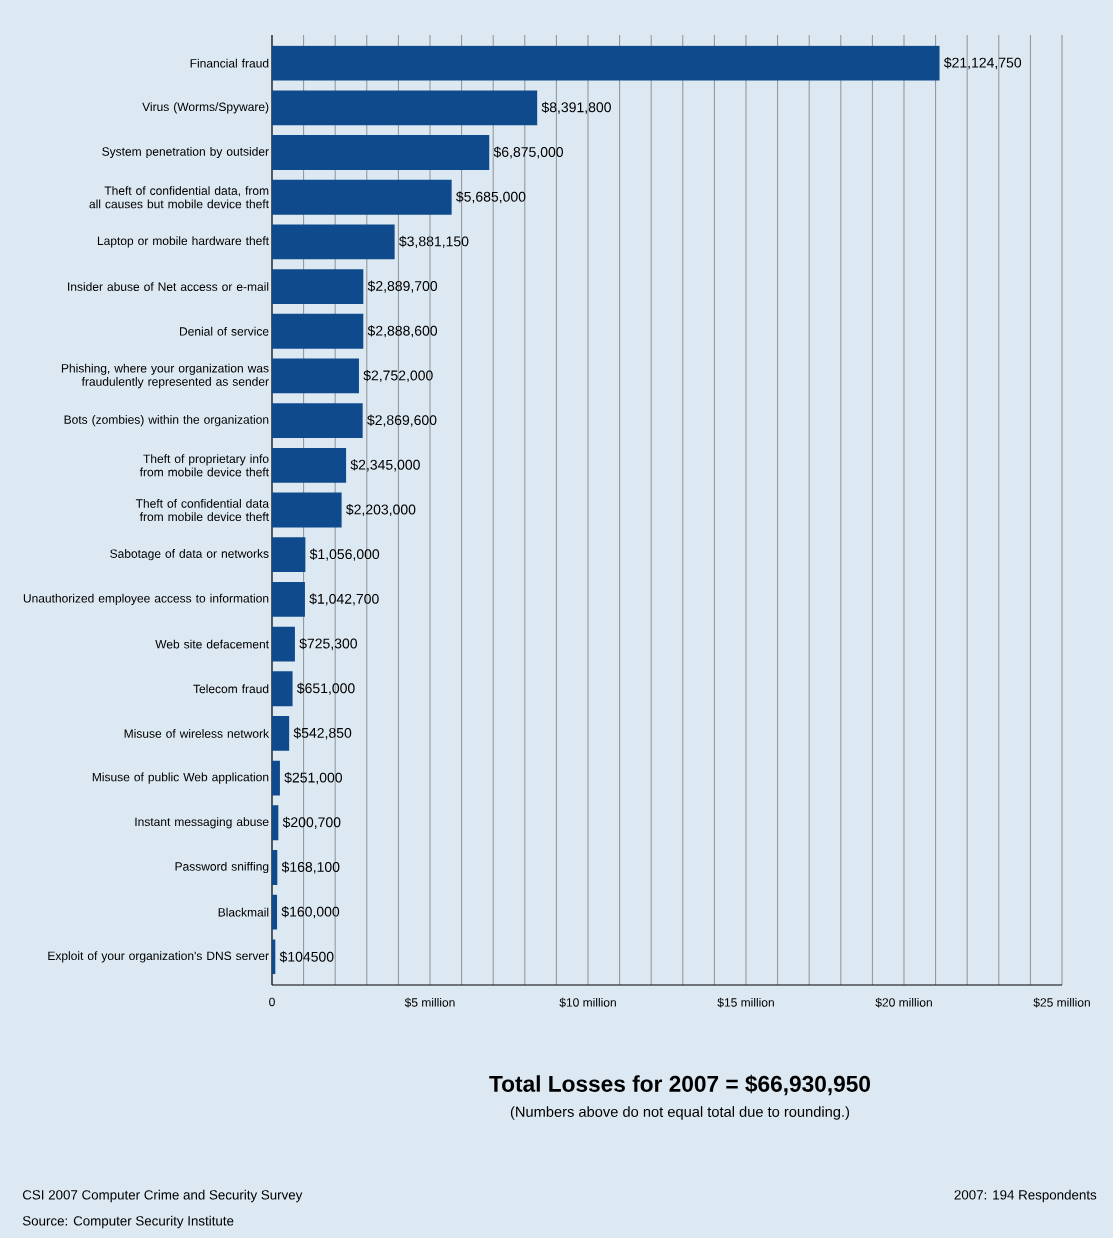  I want to click on data-label: $725,300, so click(328, 644).